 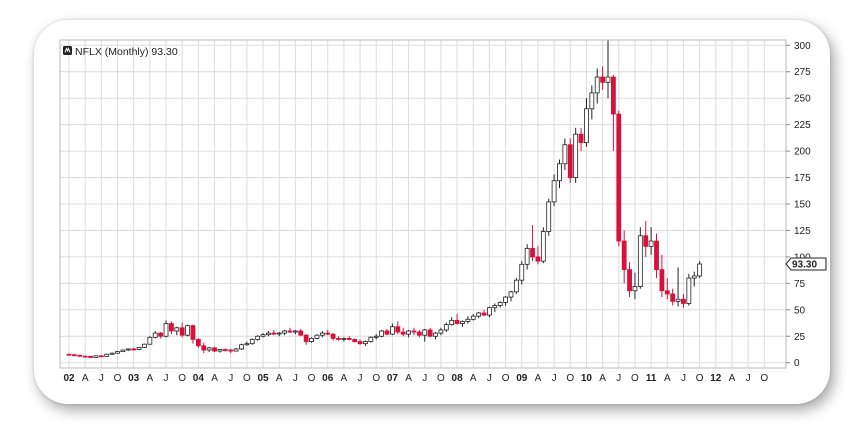 What do you see at coordinates (806, 263) in the screenshot?
I see `last-price-marker: 93.30` at bounding box center [806, 263].